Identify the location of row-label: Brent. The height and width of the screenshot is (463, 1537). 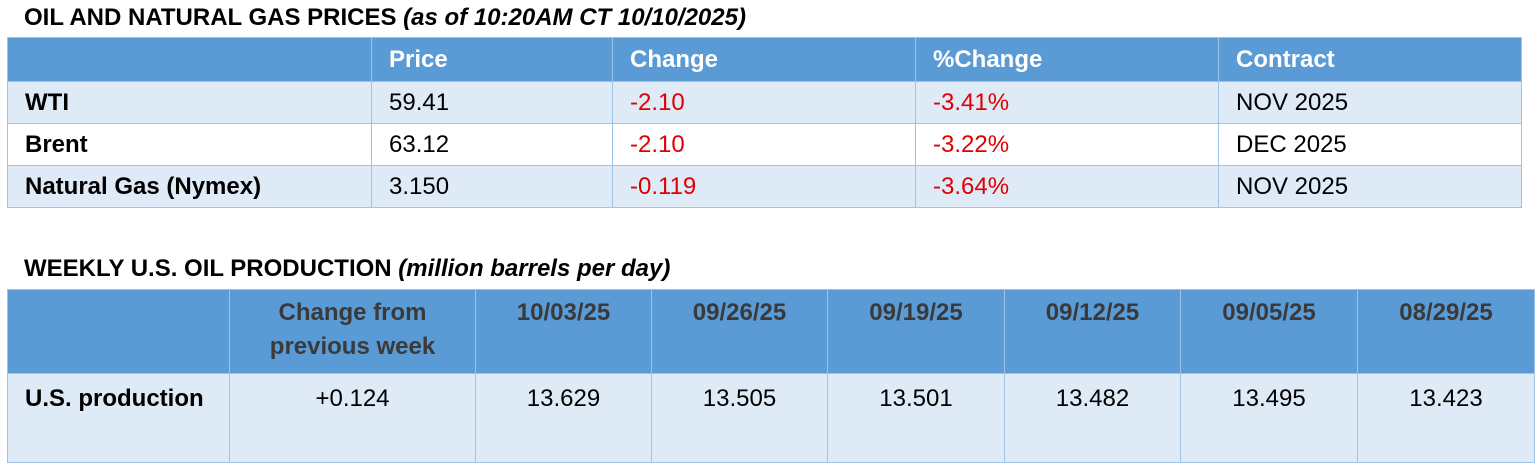
(189, 144).